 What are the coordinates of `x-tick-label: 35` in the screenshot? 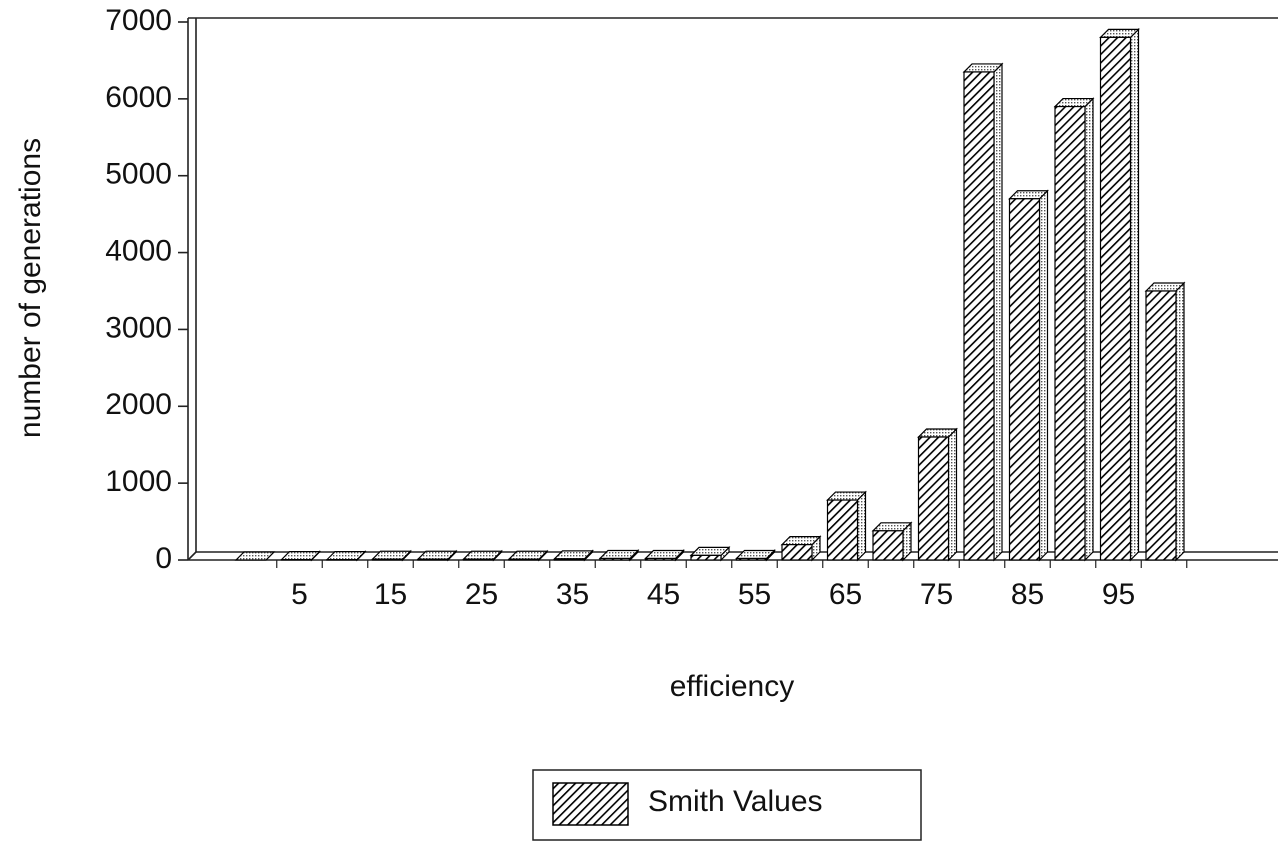 It's located at (572, 594).